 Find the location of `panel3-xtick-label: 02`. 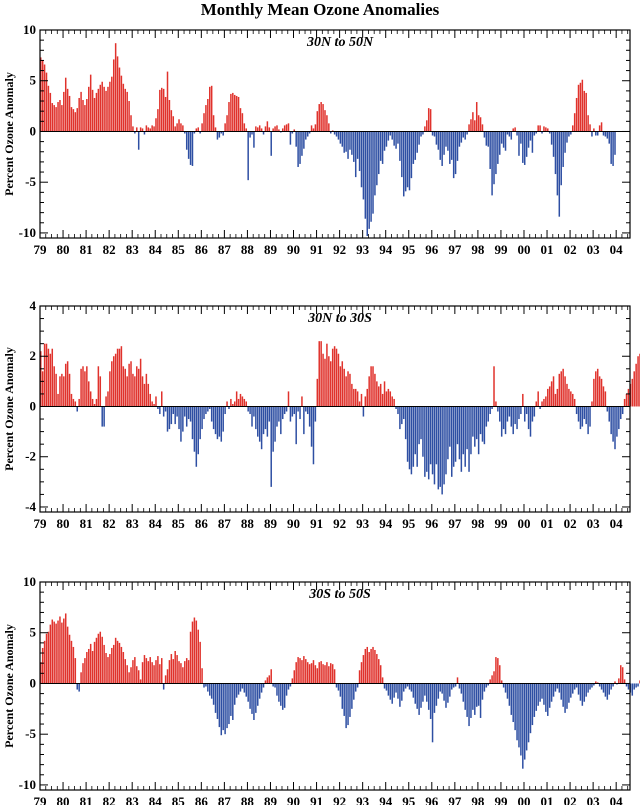

panel3-xtick-label: 02 is located at coordinates (570, 799).